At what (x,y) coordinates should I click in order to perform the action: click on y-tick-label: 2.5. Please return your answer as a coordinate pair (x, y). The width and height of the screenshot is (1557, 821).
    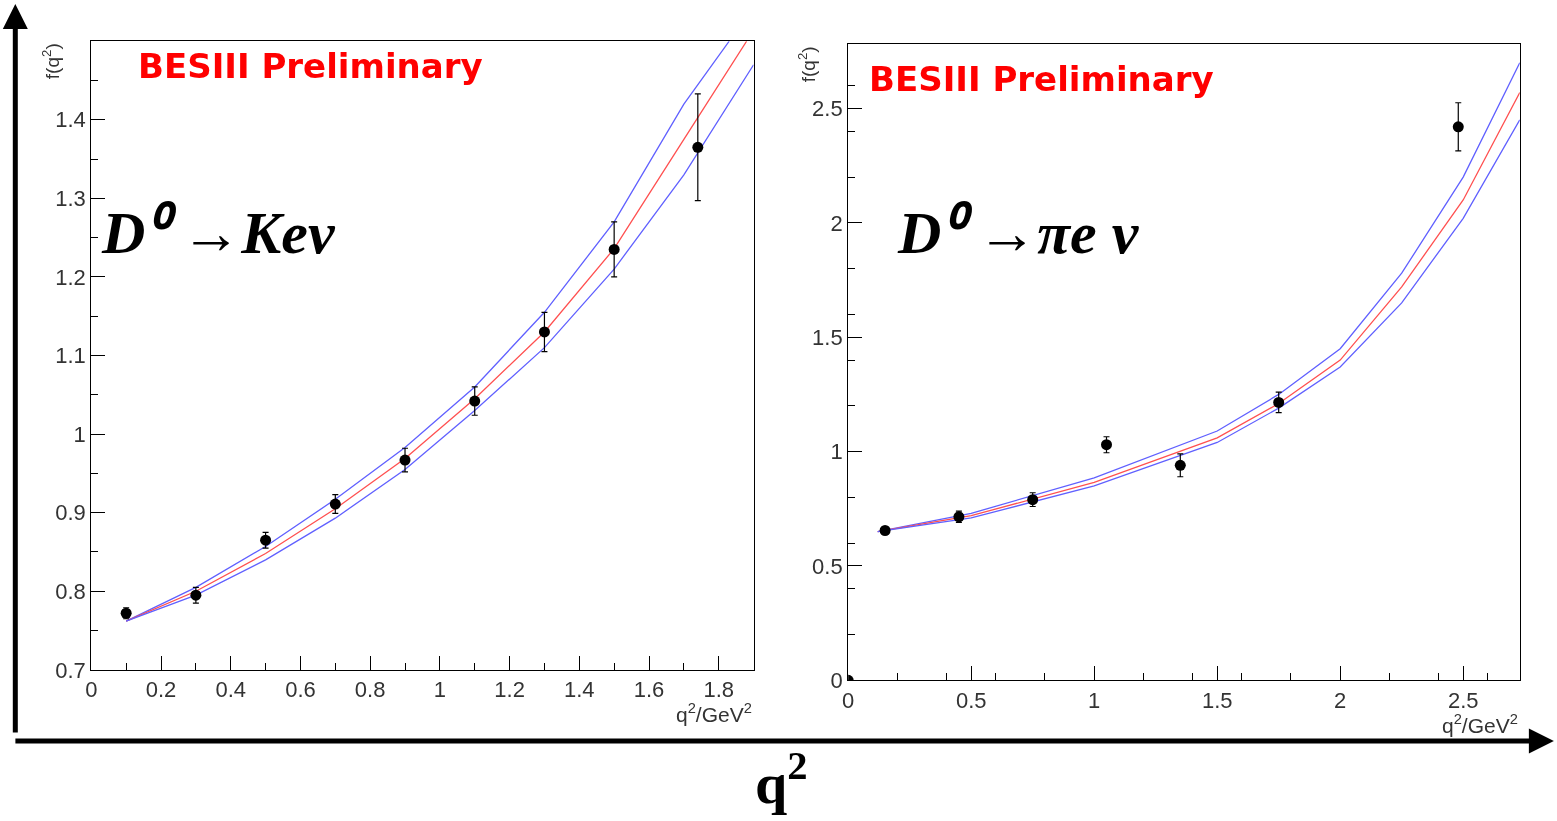
    Looking at the image, I should click on (827, 109).